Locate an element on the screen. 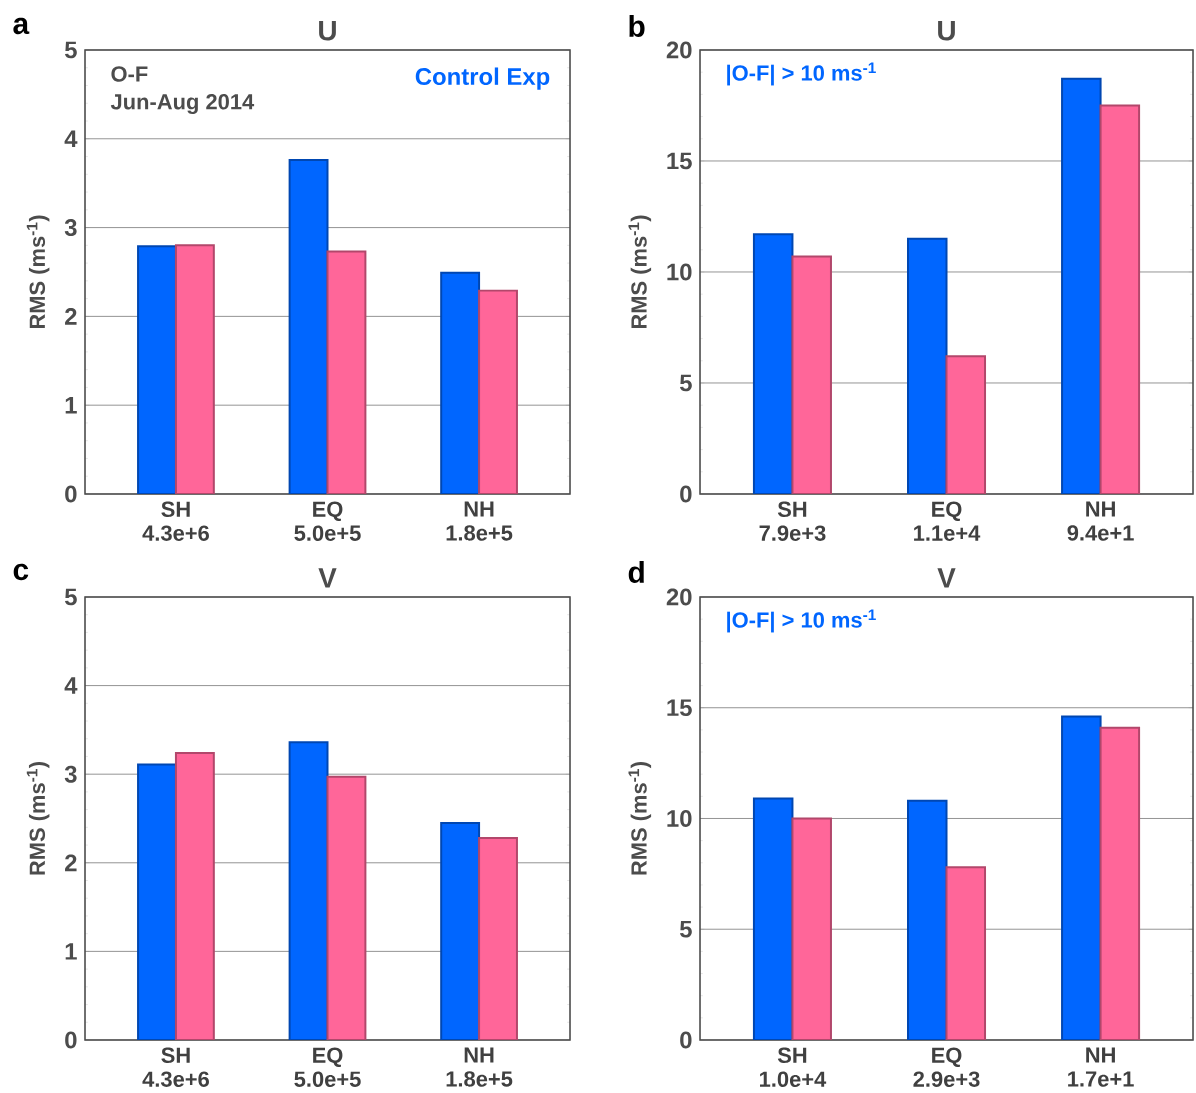  text: c is located at coordinates (21, 572).